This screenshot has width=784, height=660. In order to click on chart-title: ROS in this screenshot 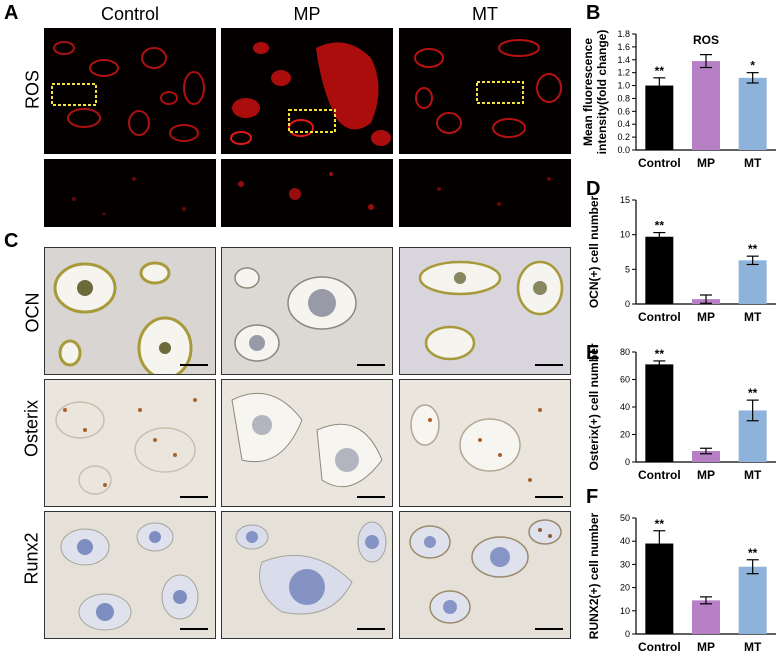, I will do `click(706, 40)`.